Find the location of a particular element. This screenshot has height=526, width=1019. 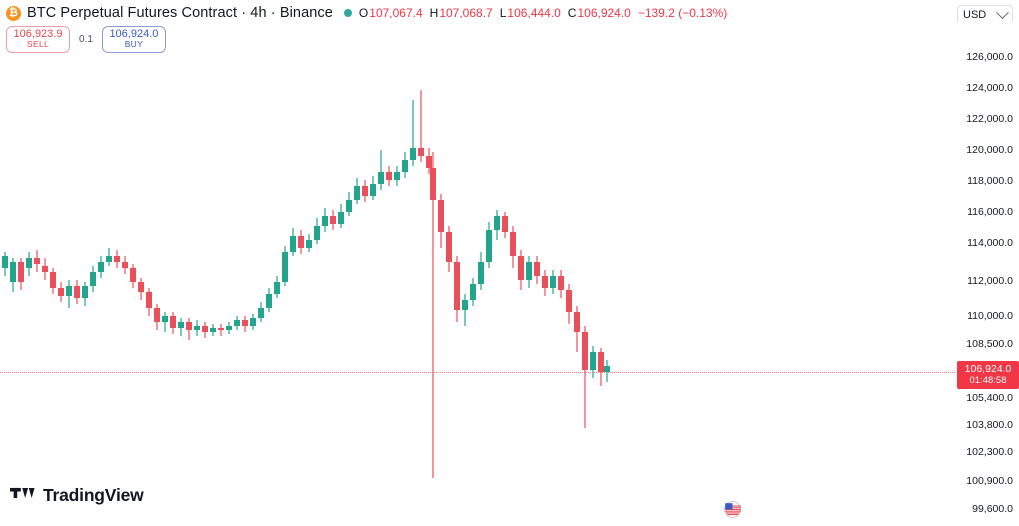

tradingview-logo-icon is located at coordinates (23, 495).